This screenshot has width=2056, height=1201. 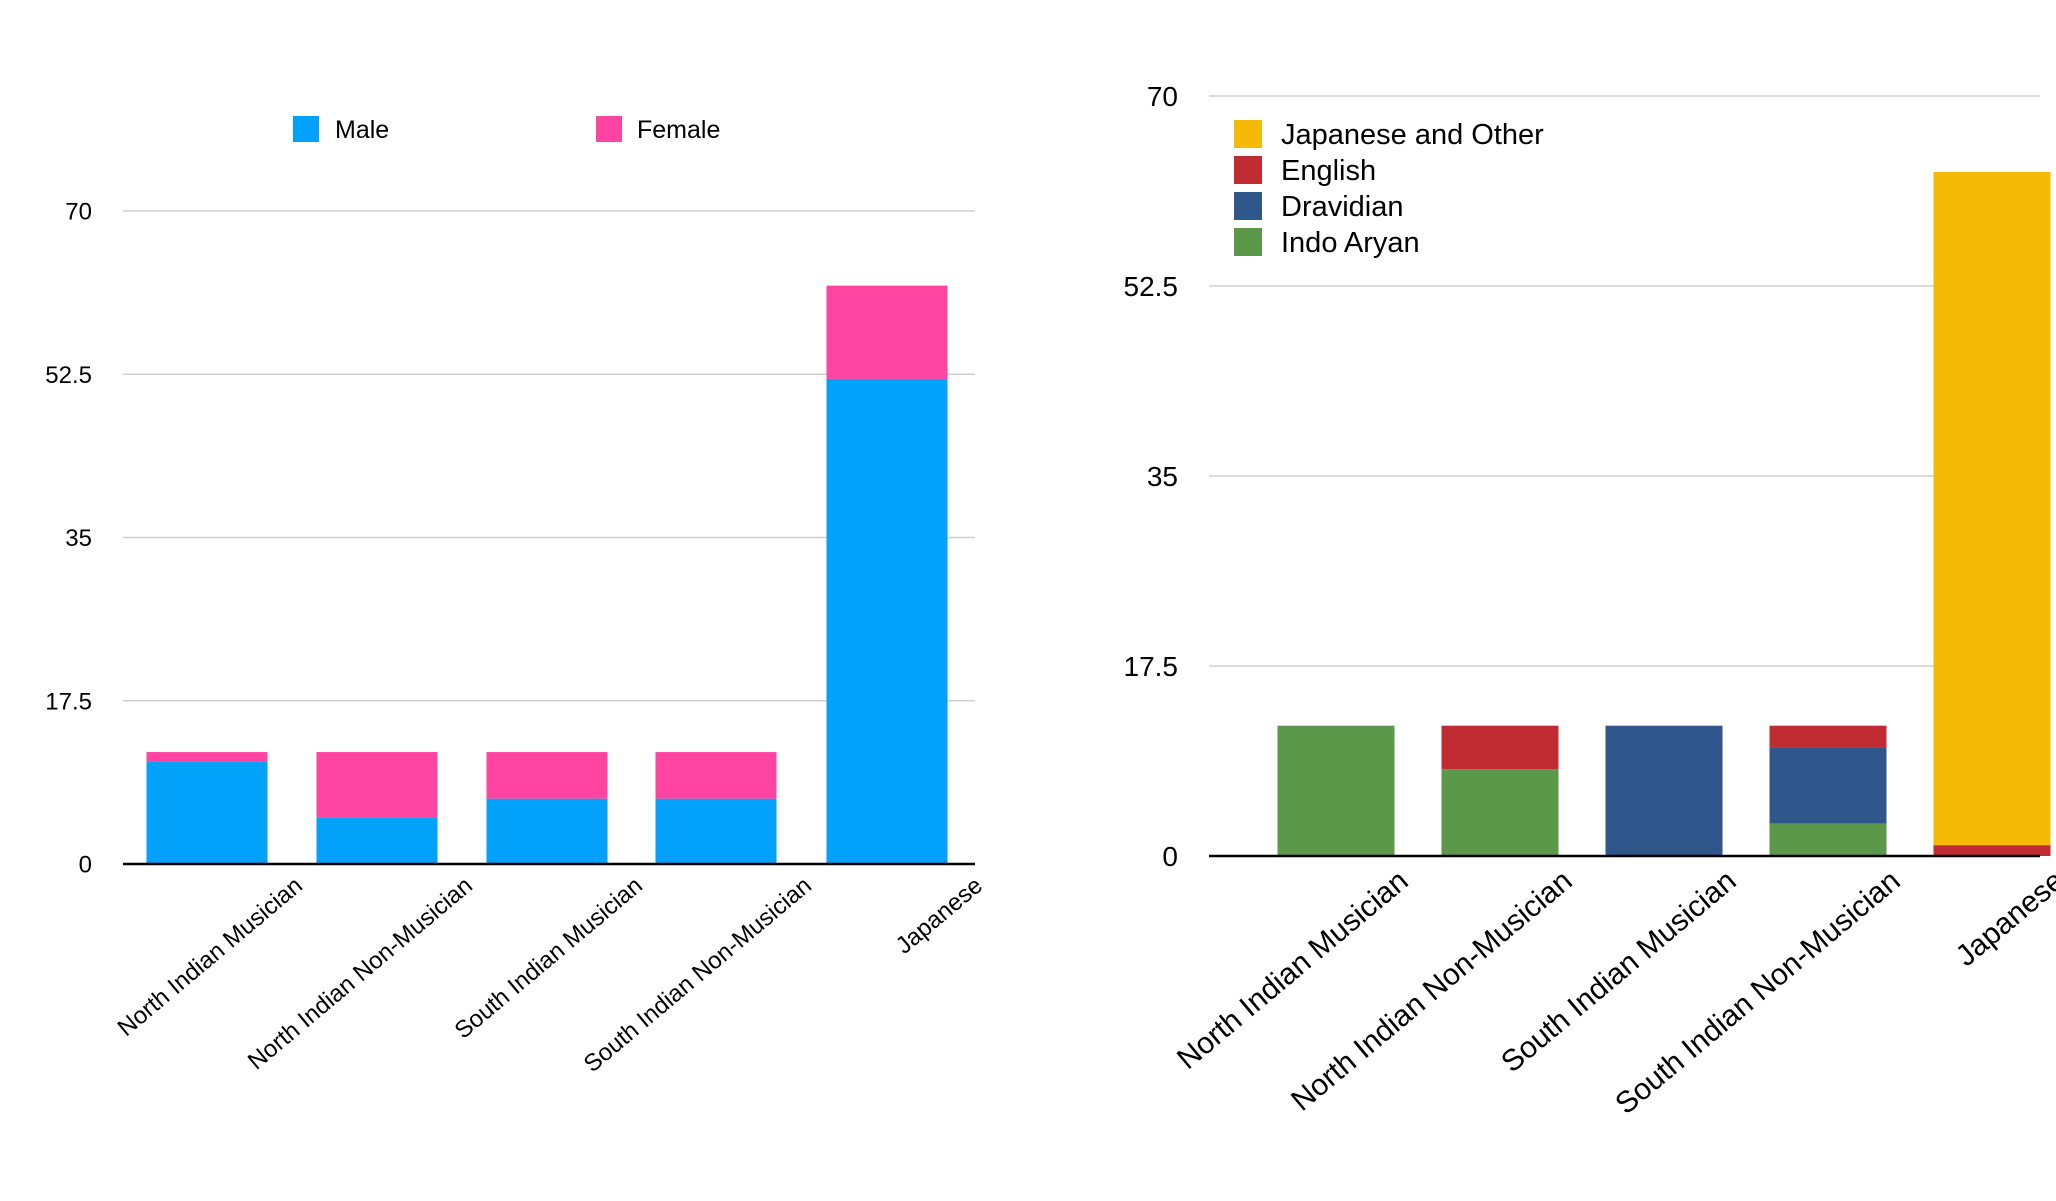 What do you see at coordinates (1248, 170) in the screenshot?
I see `legend-swatch-english` at bounding box center [1248, 170].